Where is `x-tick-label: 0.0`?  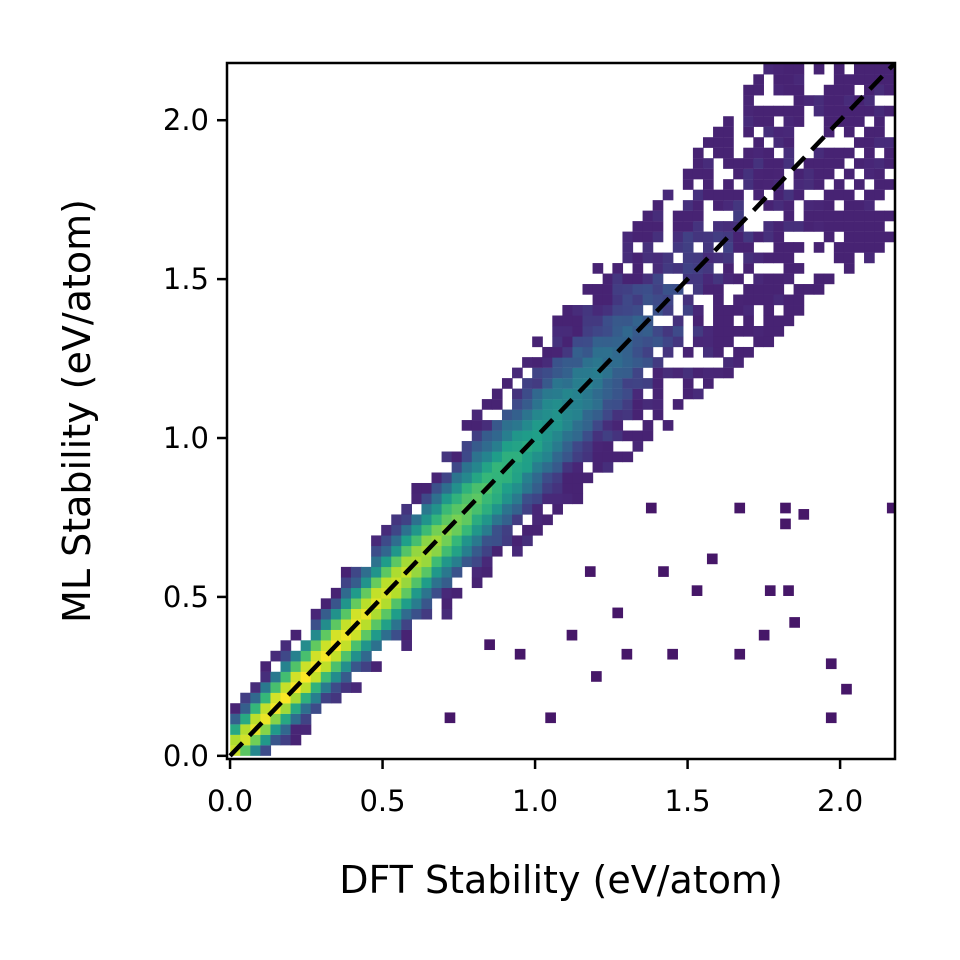
x-tick-label: 0.0 is located at coordinates (230, 801).